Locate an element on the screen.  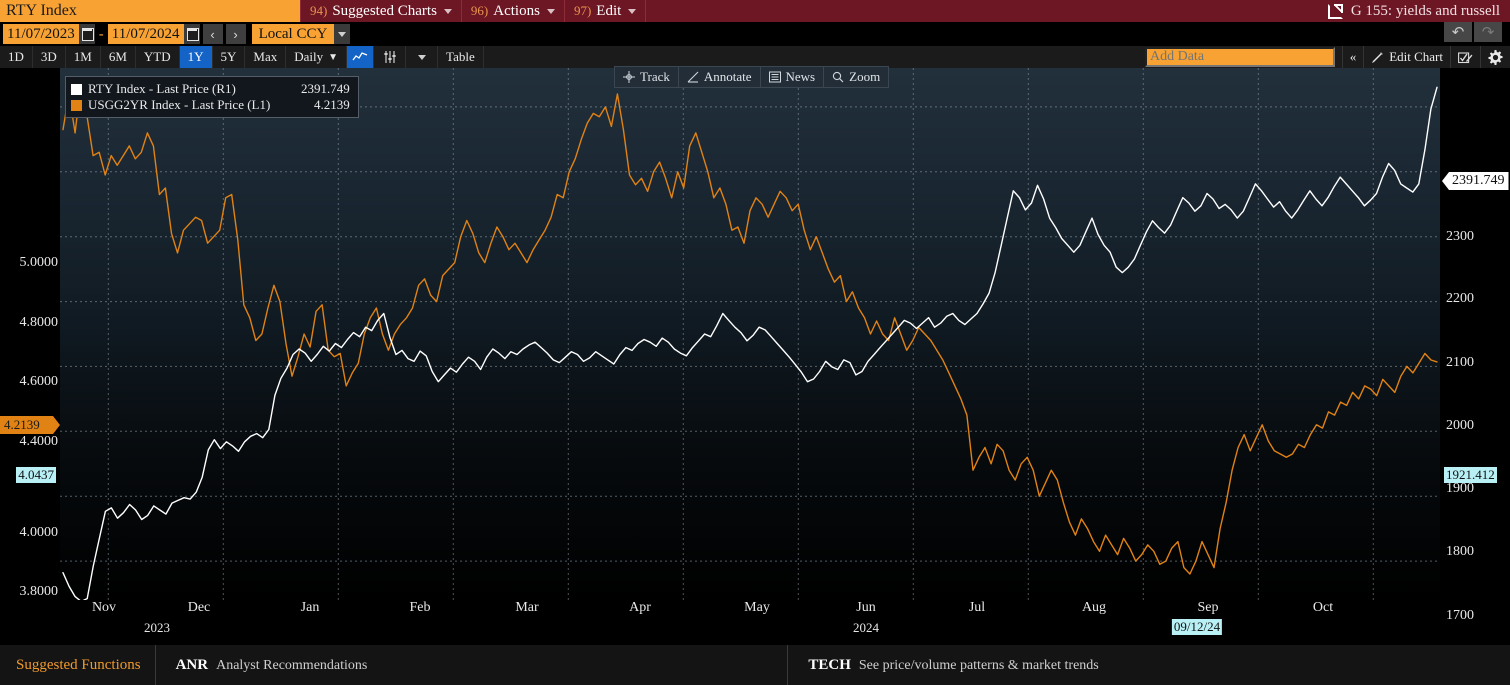
menu-suggested-charts: 94) Suggested Charts is located at coordinates (381, 11).